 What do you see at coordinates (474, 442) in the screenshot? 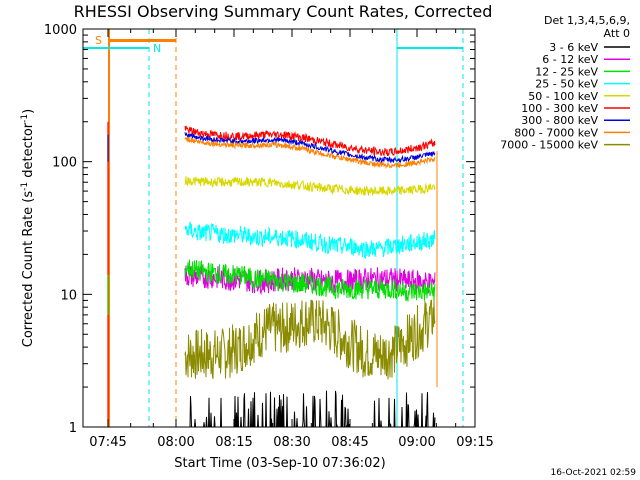
I see `x-tick-label: 09:15` at bounding box center [474, 442].